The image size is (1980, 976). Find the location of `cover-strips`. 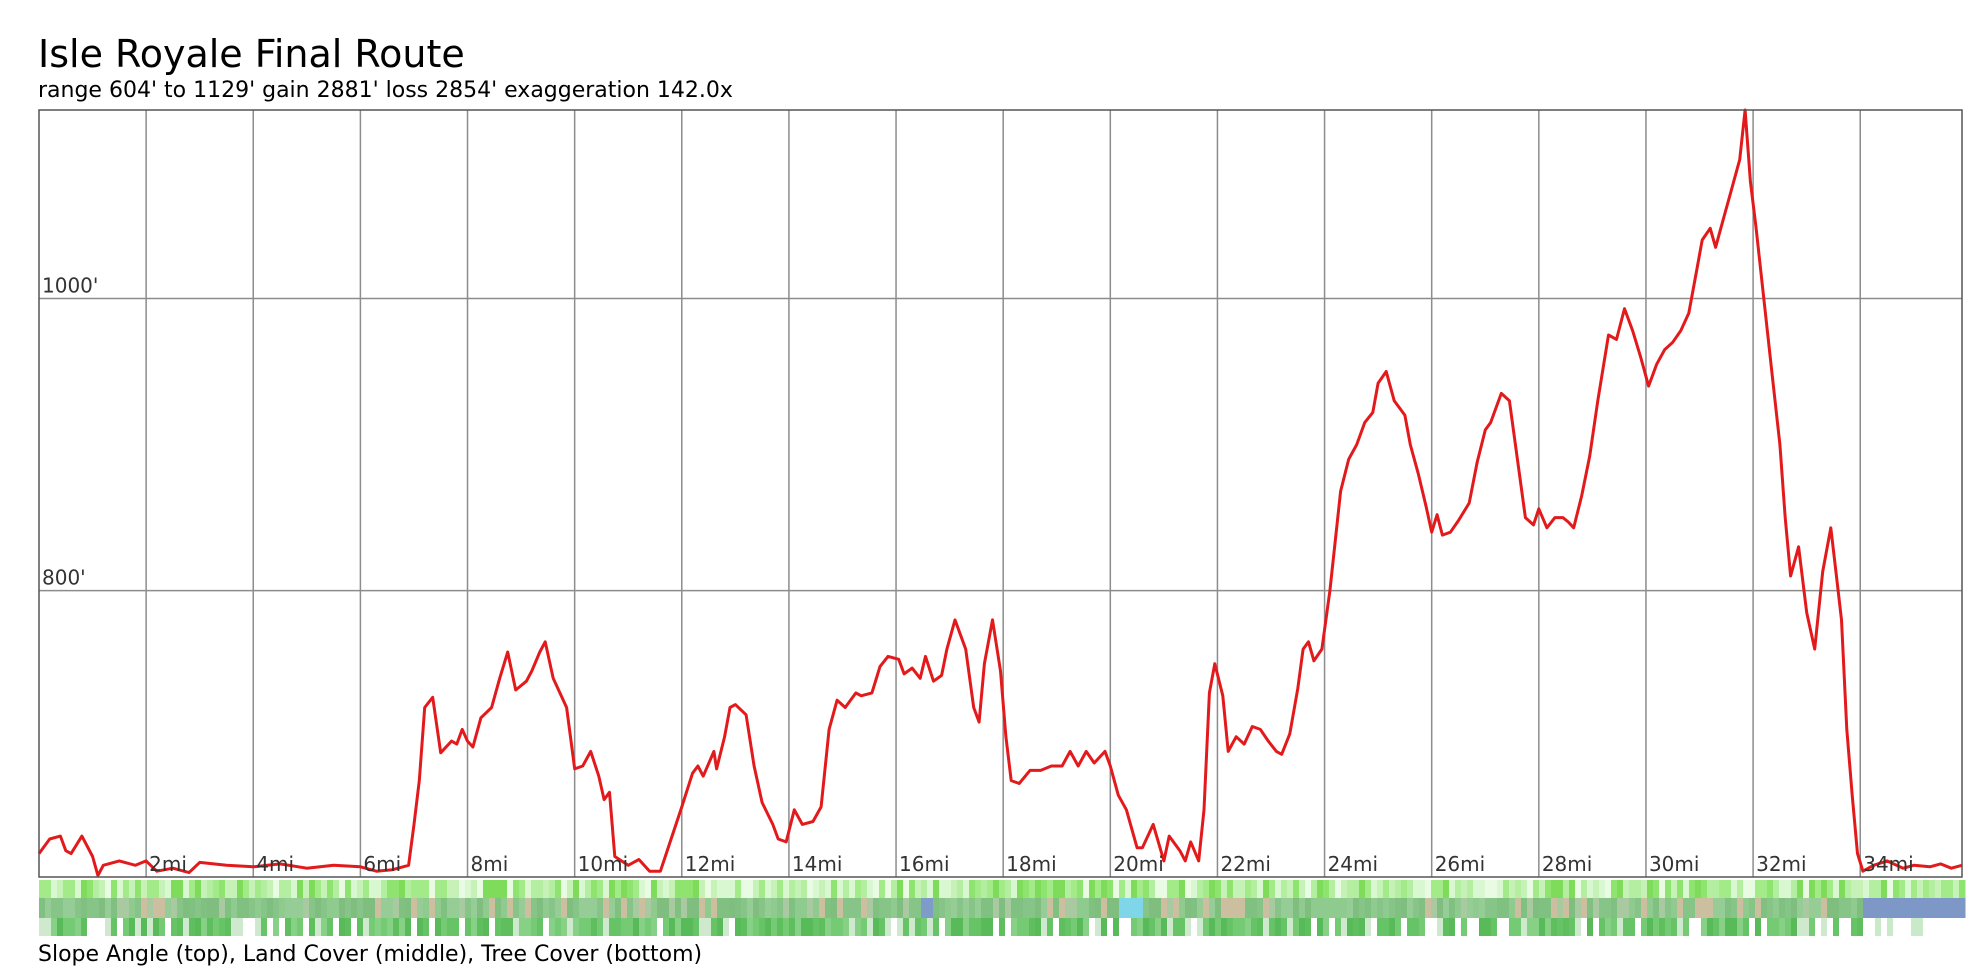

cover-strips is located at coordinates (1002, 908).